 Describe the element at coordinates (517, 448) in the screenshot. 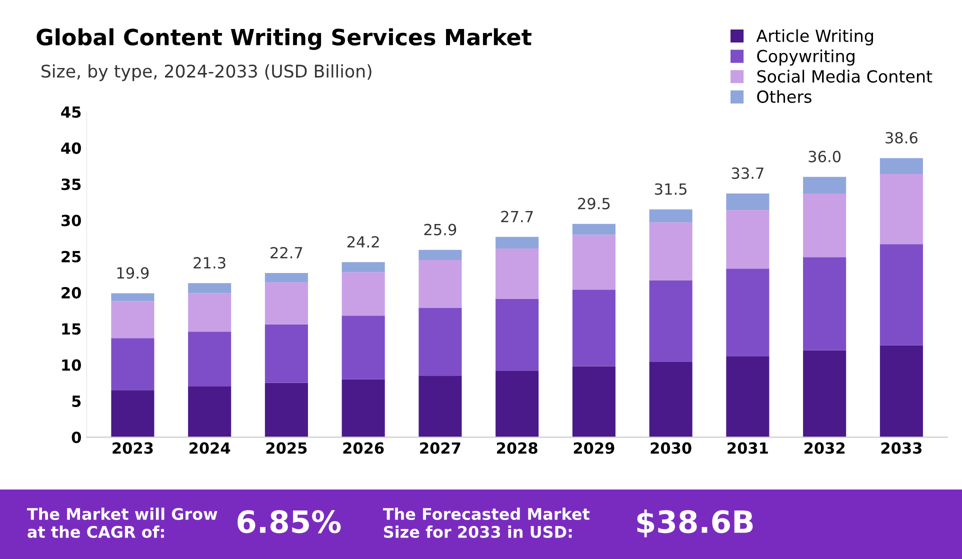

I see `x-tick-label: 2028` at that location.